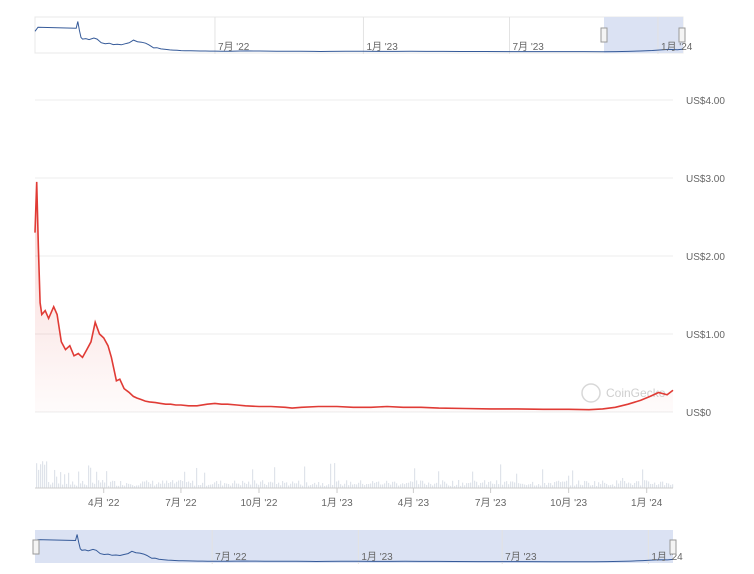  Describe the element at coordinates (363, 35) in the screenshot. I see `navigator-top: 7月 '22 1月 '23 7月 '23 1月 '24` at that location.